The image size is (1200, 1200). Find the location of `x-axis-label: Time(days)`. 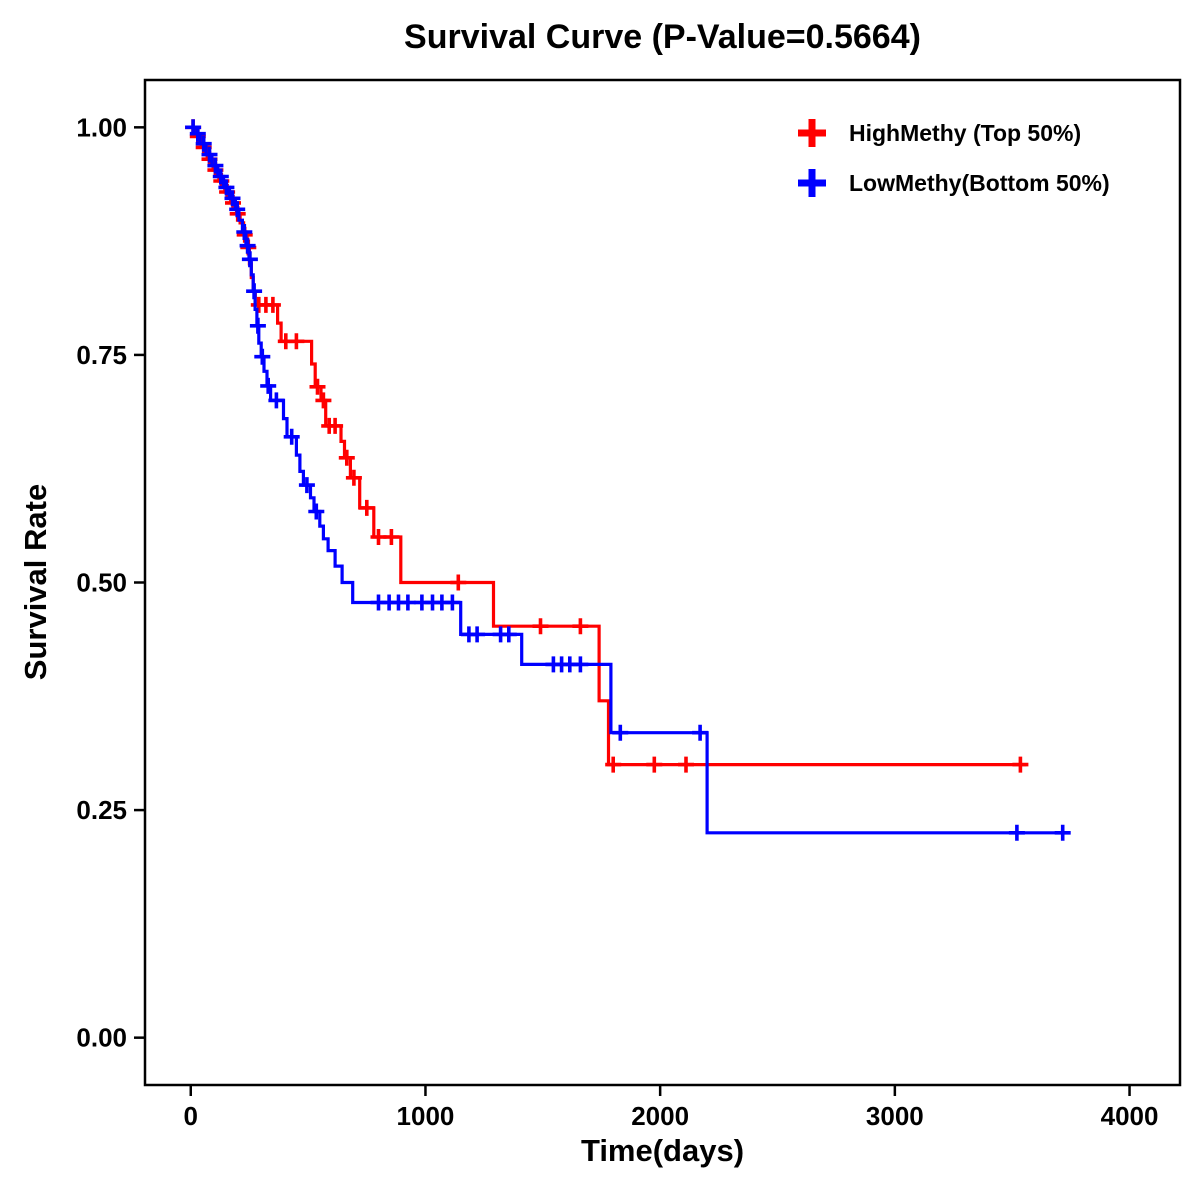

x-axis-label: Time(days) is located at coordinates (662, 1150).